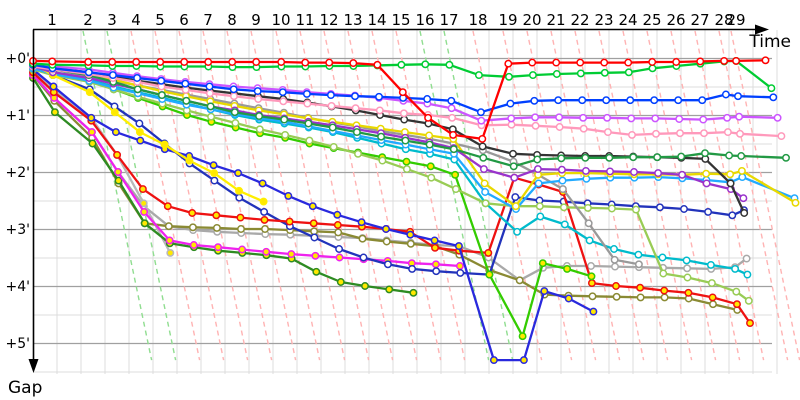 The height and width of the screenshot is (400, 800). I want to click on marker-cyan, so click(735, 268).